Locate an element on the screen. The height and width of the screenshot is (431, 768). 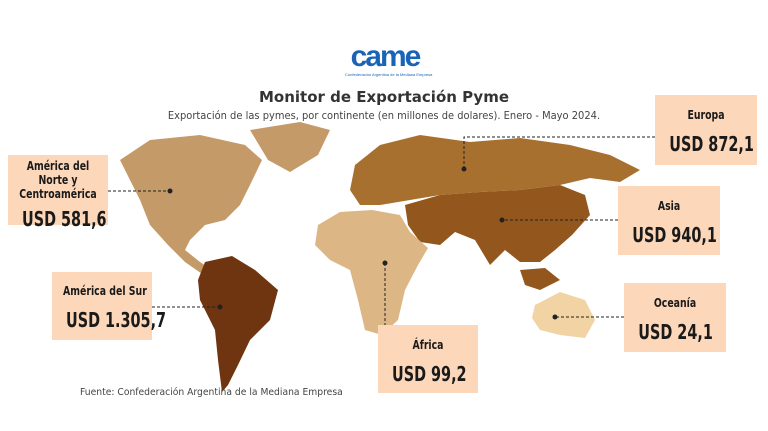
region-south-america is located at coordinates (238, 324).